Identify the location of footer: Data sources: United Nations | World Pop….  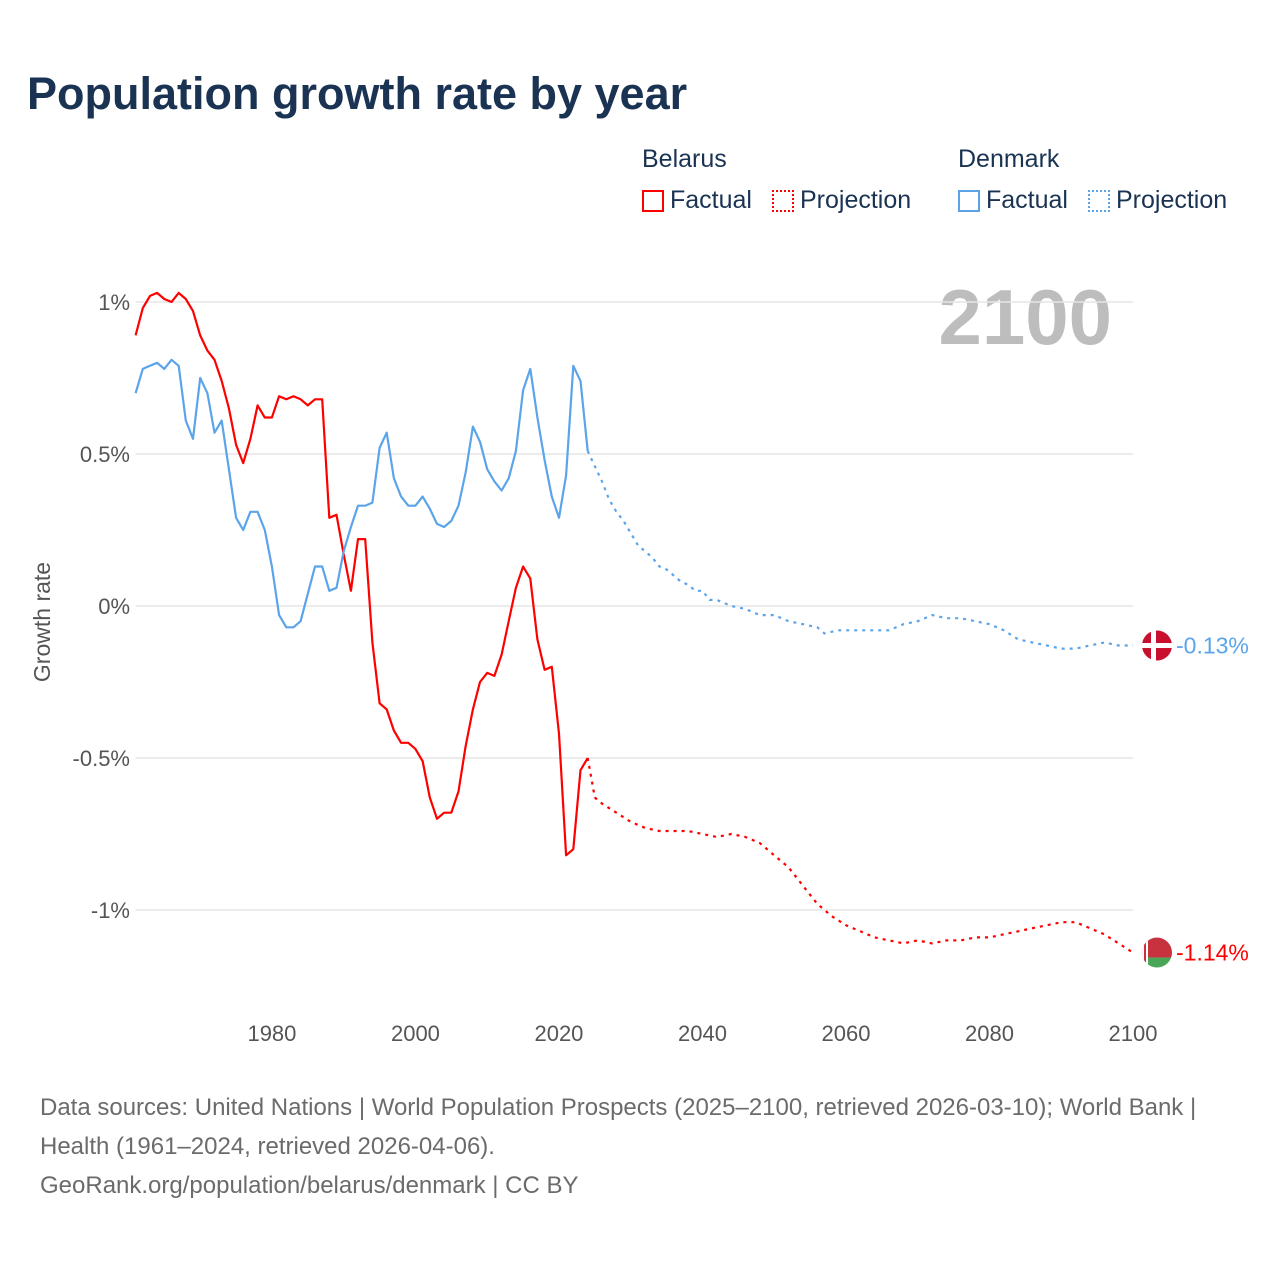
(640, 1146).